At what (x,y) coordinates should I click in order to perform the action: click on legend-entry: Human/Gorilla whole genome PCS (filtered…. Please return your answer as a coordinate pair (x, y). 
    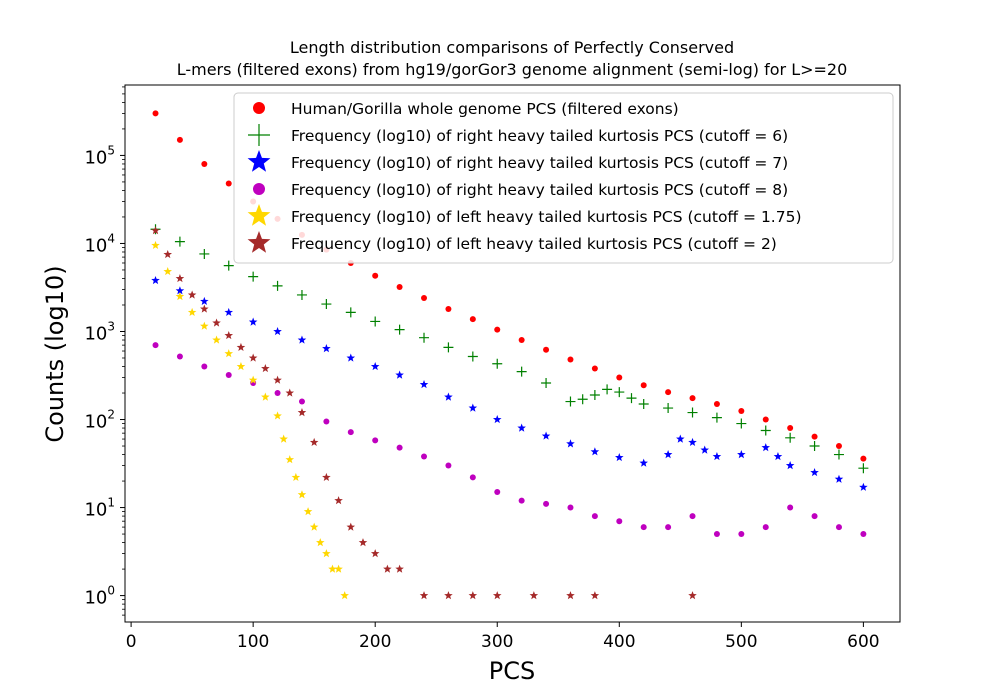
    Looking at the image, I should click on (485, 109).